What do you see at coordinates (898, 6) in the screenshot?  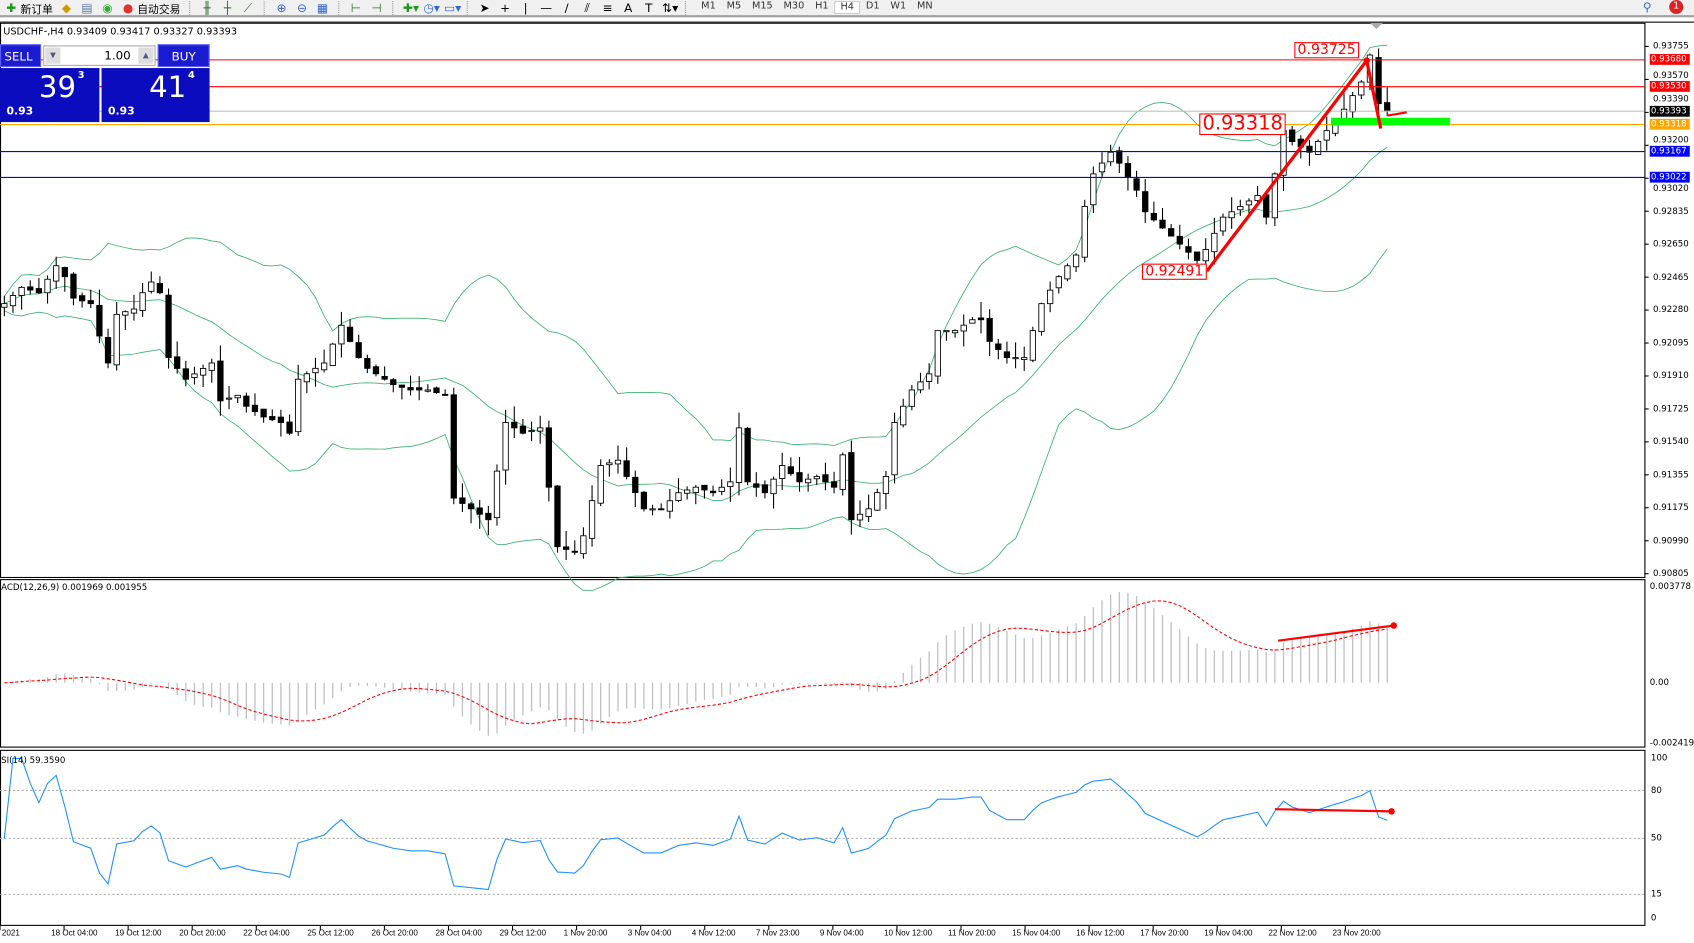 I see `timeframe-w1: W1` at bounding box center [898, 6].